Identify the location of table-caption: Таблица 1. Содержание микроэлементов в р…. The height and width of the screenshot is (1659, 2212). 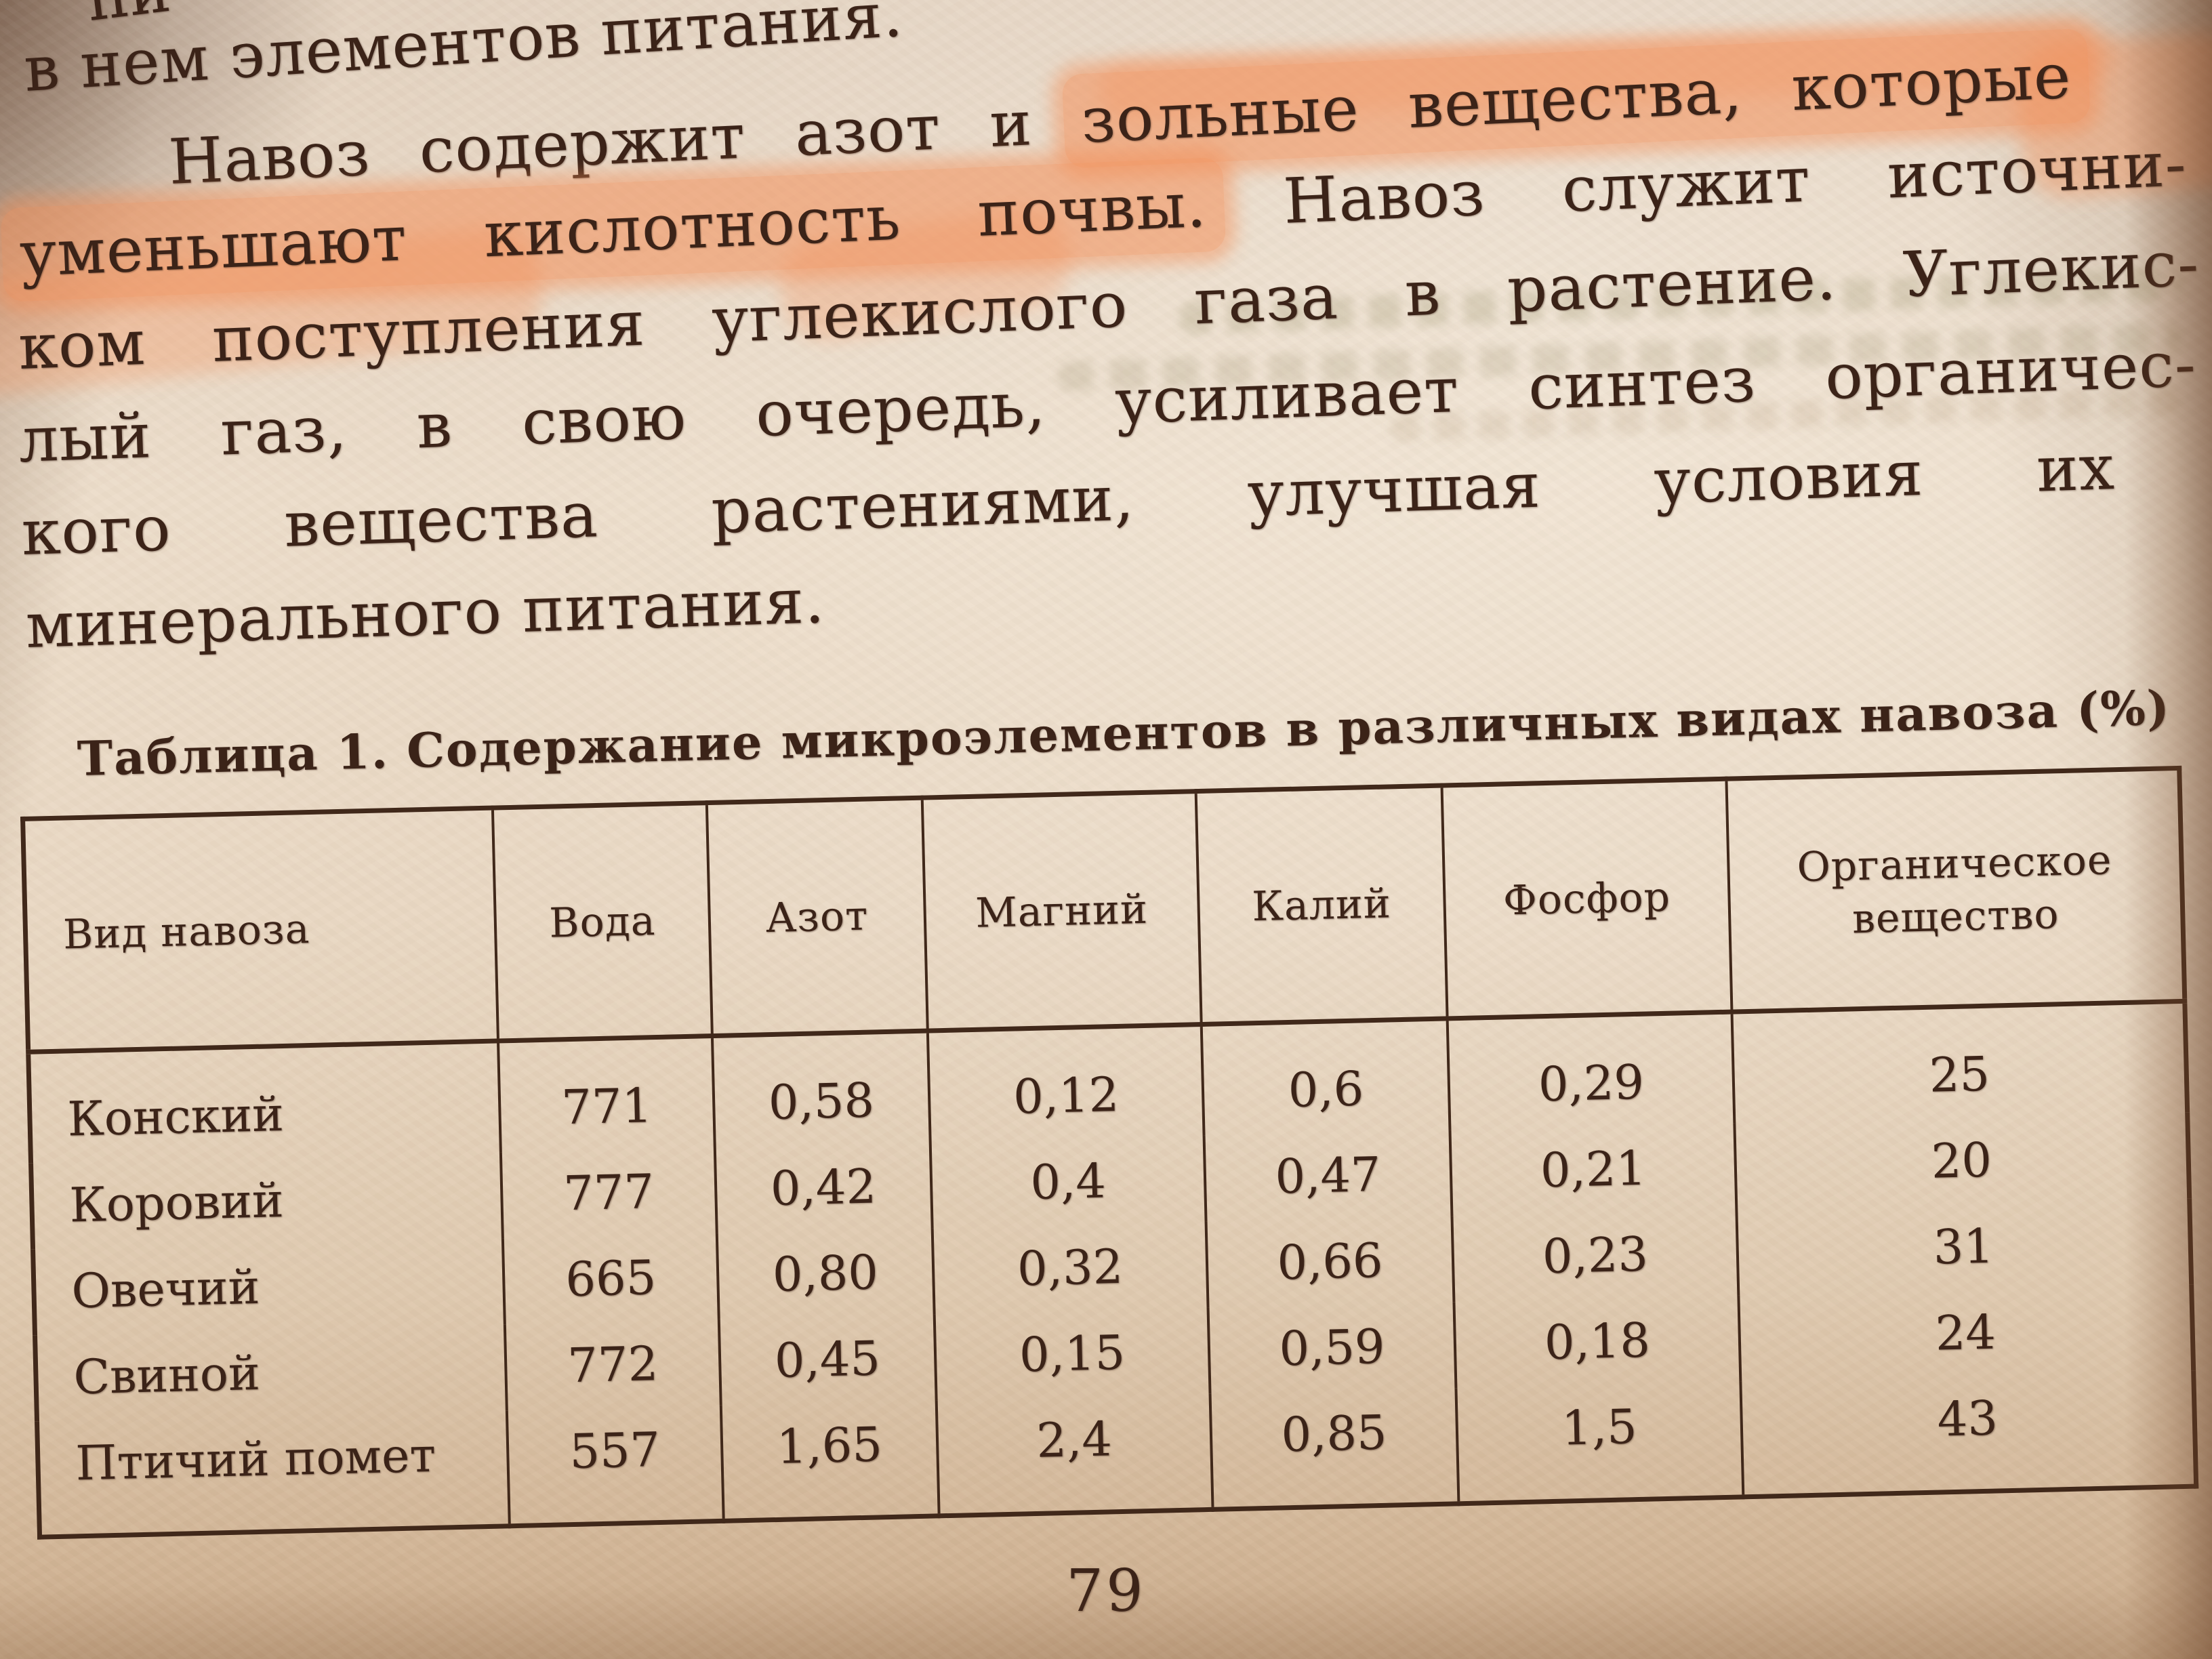
(1124, 733).